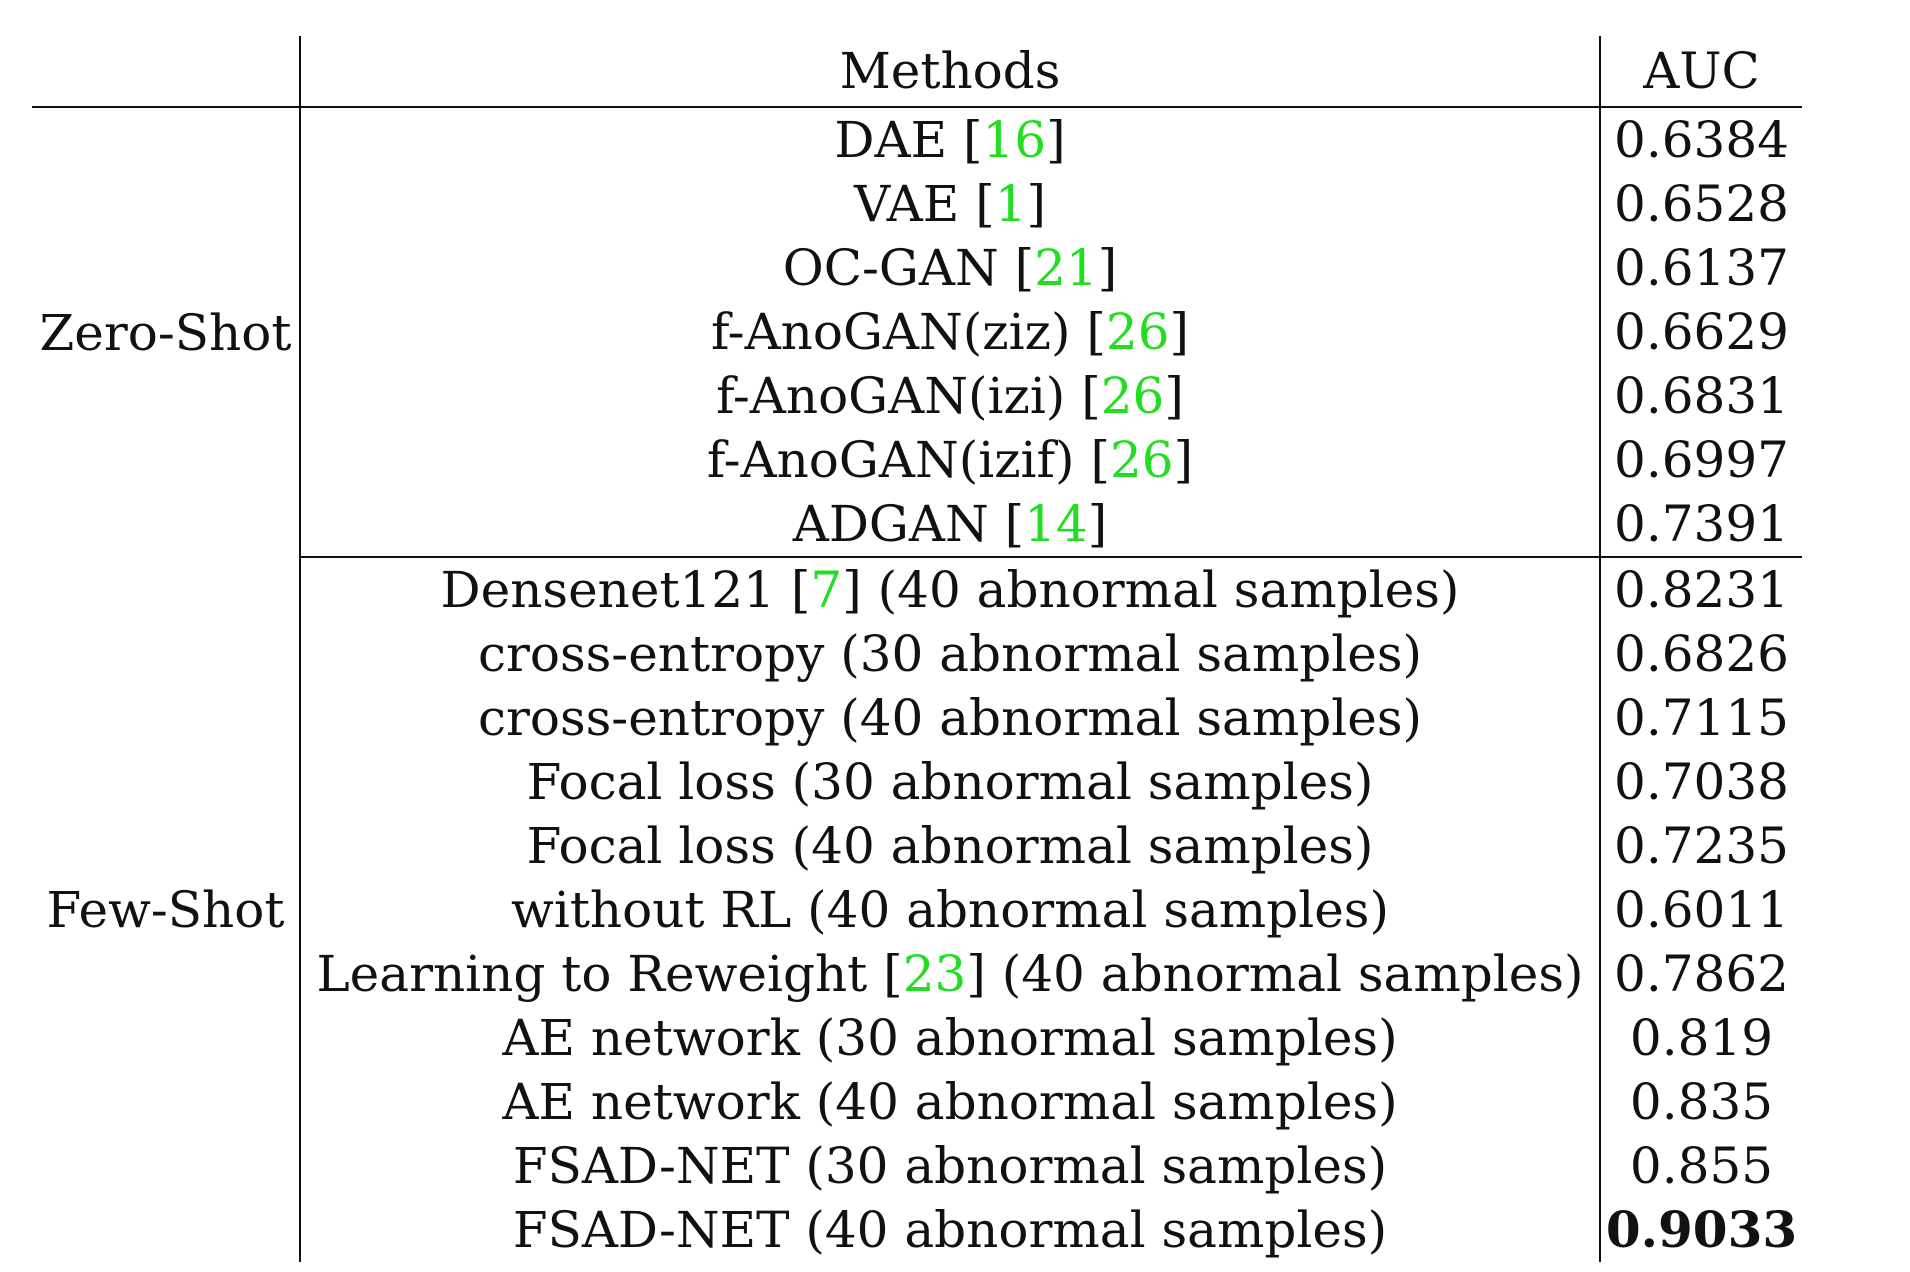  I want to click on method-cell: AE network (40 abnormal samples), so click(949, 1102).